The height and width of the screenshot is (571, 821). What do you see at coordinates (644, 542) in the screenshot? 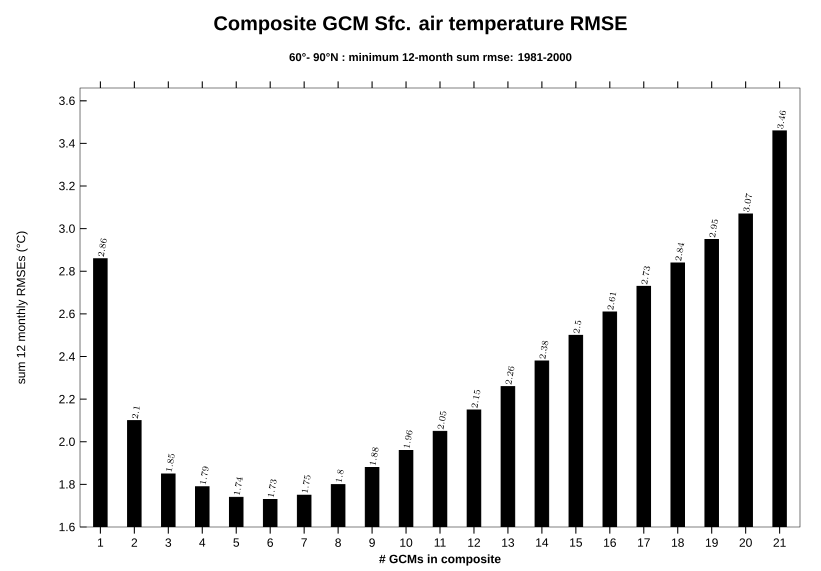
I see `x-tick-label: 17` at bounding box center [644, 542].